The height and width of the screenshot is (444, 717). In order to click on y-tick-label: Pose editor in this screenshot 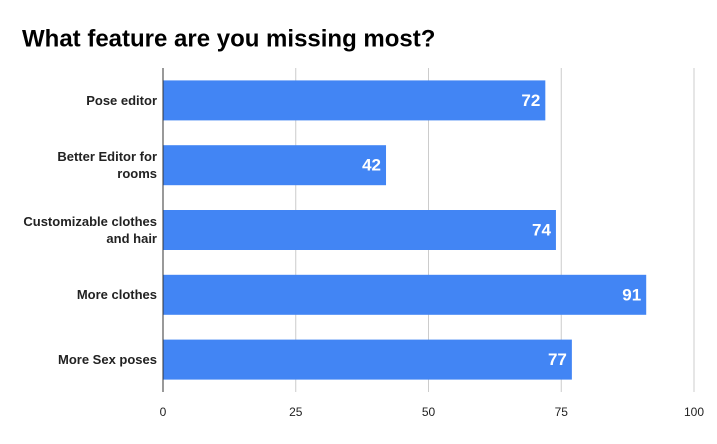, I will do `click(121, 100)`.